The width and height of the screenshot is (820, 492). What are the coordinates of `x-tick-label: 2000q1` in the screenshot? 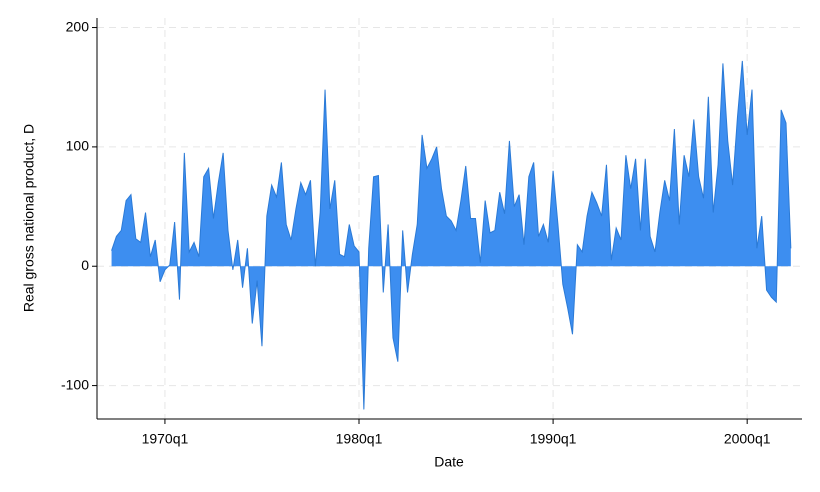 It's located at (747, 439).